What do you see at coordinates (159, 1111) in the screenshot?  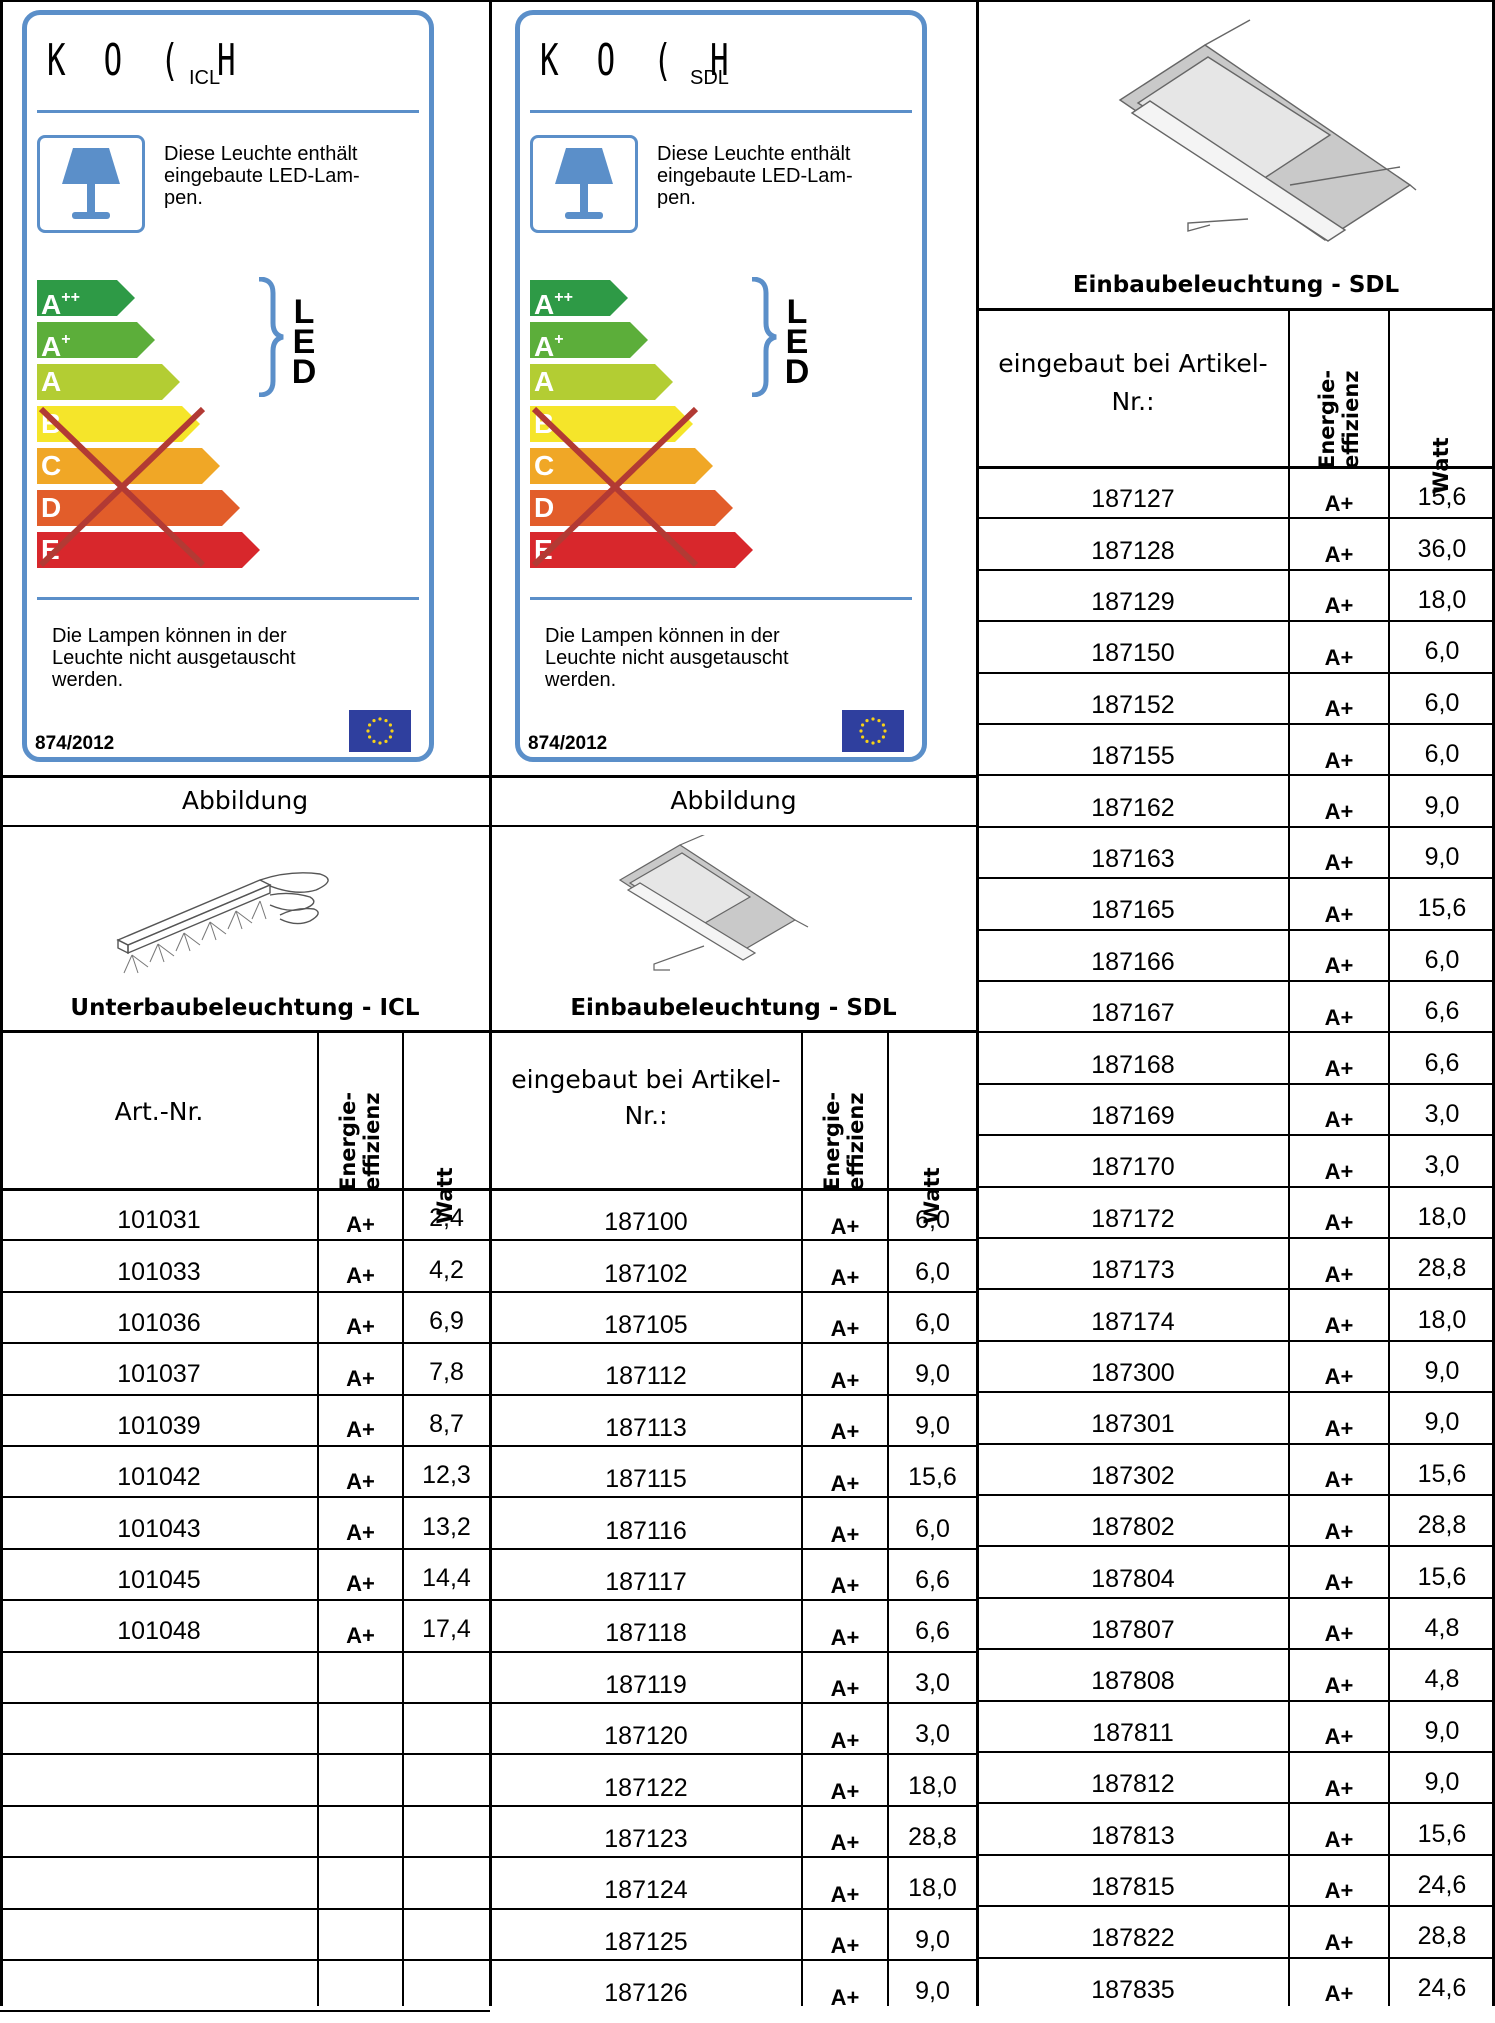 I see `header-art-nr: Art.-Nr.` at bounding box center [159, 1111].